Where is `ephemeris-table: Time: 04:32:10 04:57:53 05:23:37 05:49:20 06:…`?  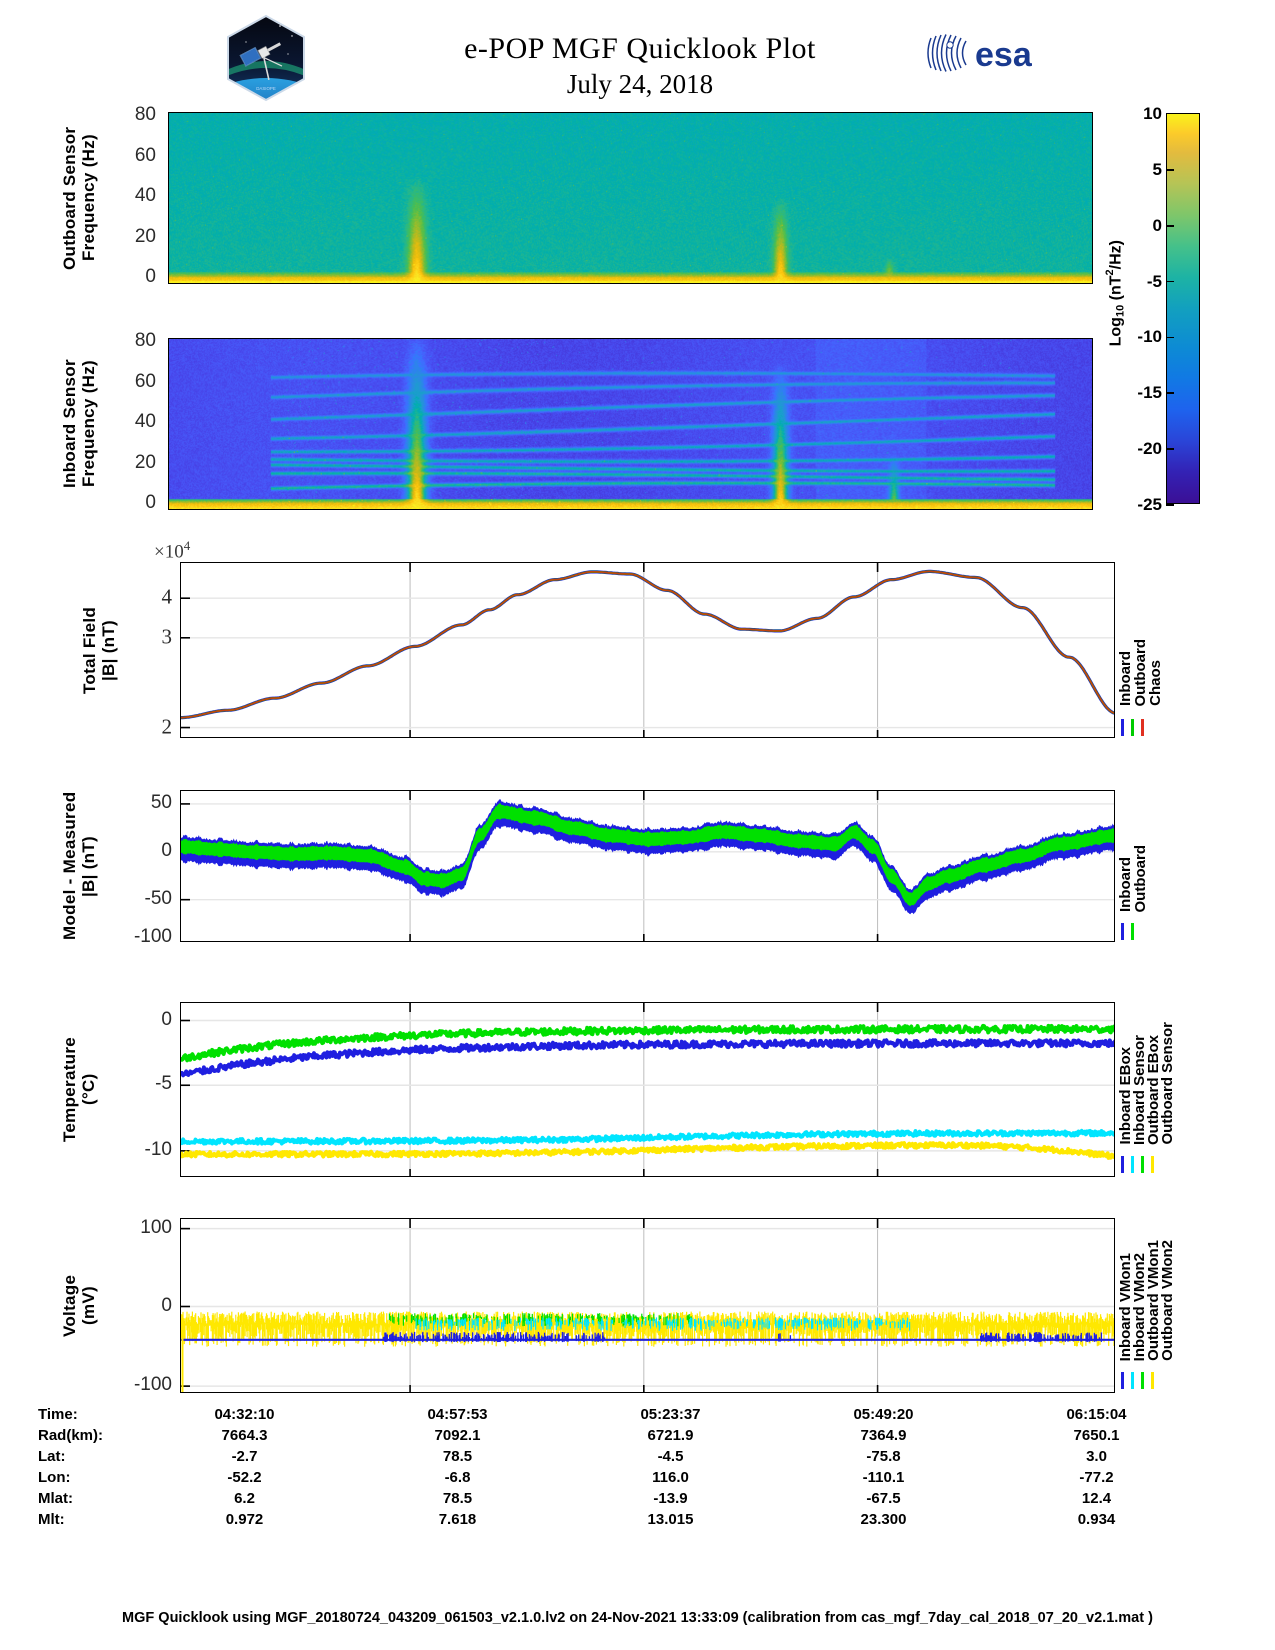
ephemeris-table: Time: 04:32:10 04:57:53 05:23:37 05:49:20 06:… is located at coordinates (637, 1467).